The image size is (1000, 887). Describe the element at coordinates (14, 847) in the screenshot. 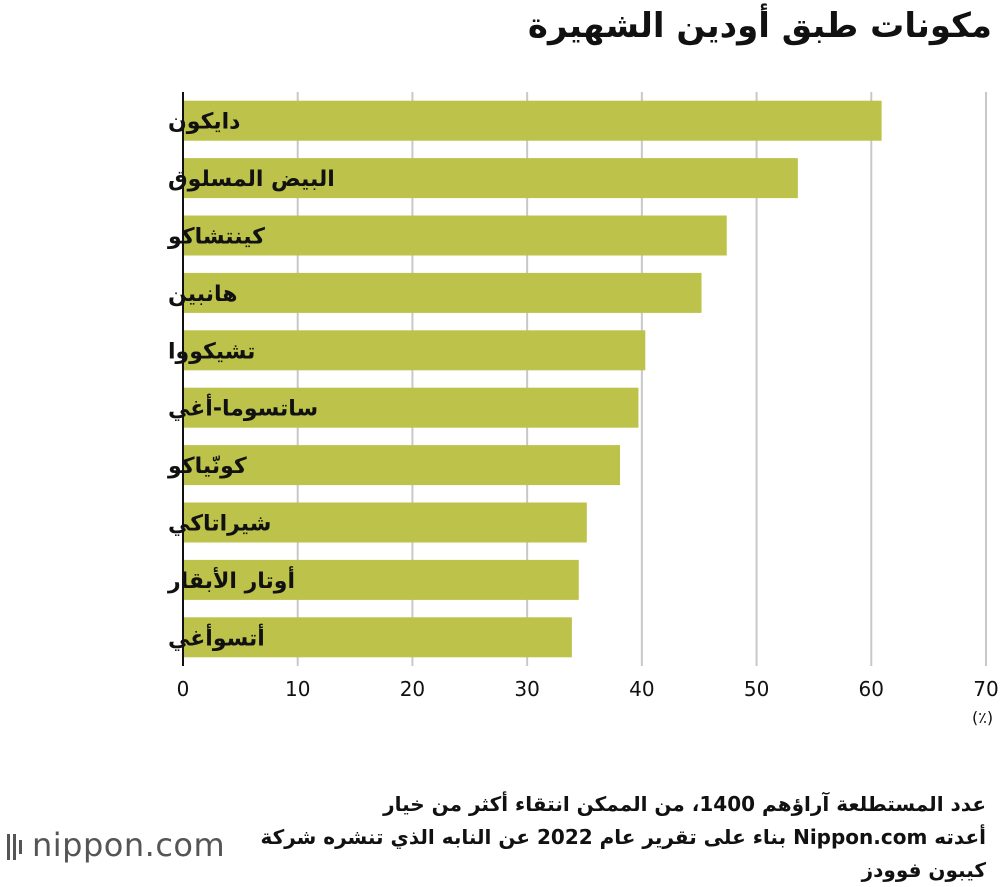

I see `nippon-mark-icon` at that location.